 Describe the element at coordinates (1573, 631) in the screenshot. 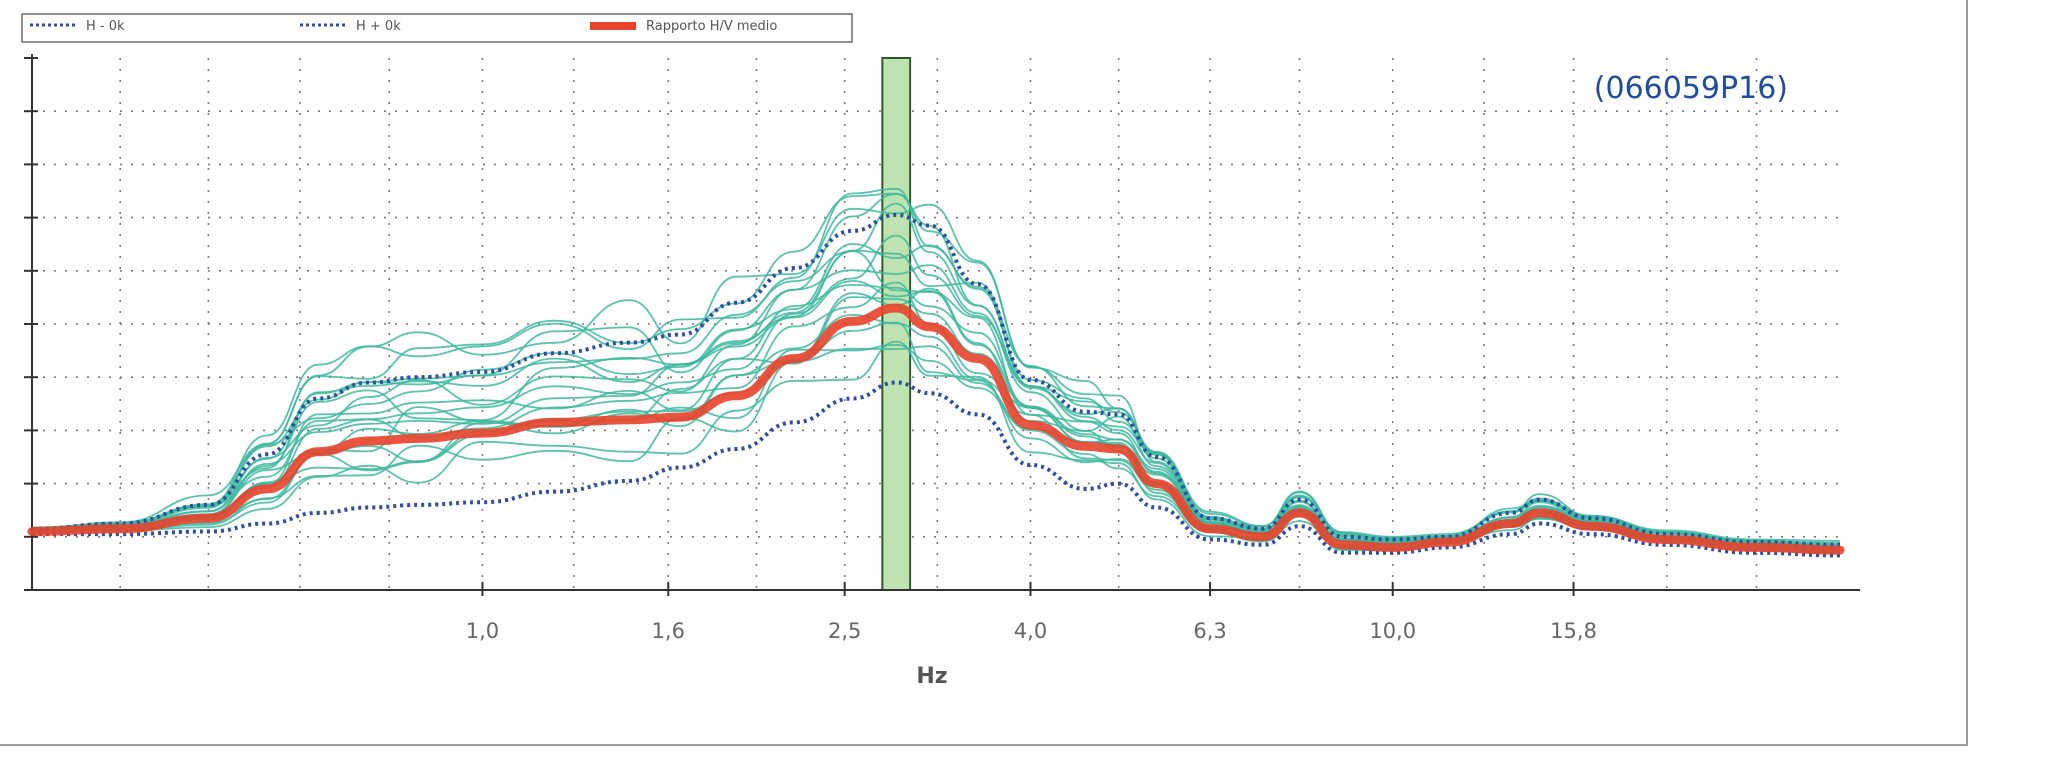

I see `x-tick-label: 15,8` at that location.